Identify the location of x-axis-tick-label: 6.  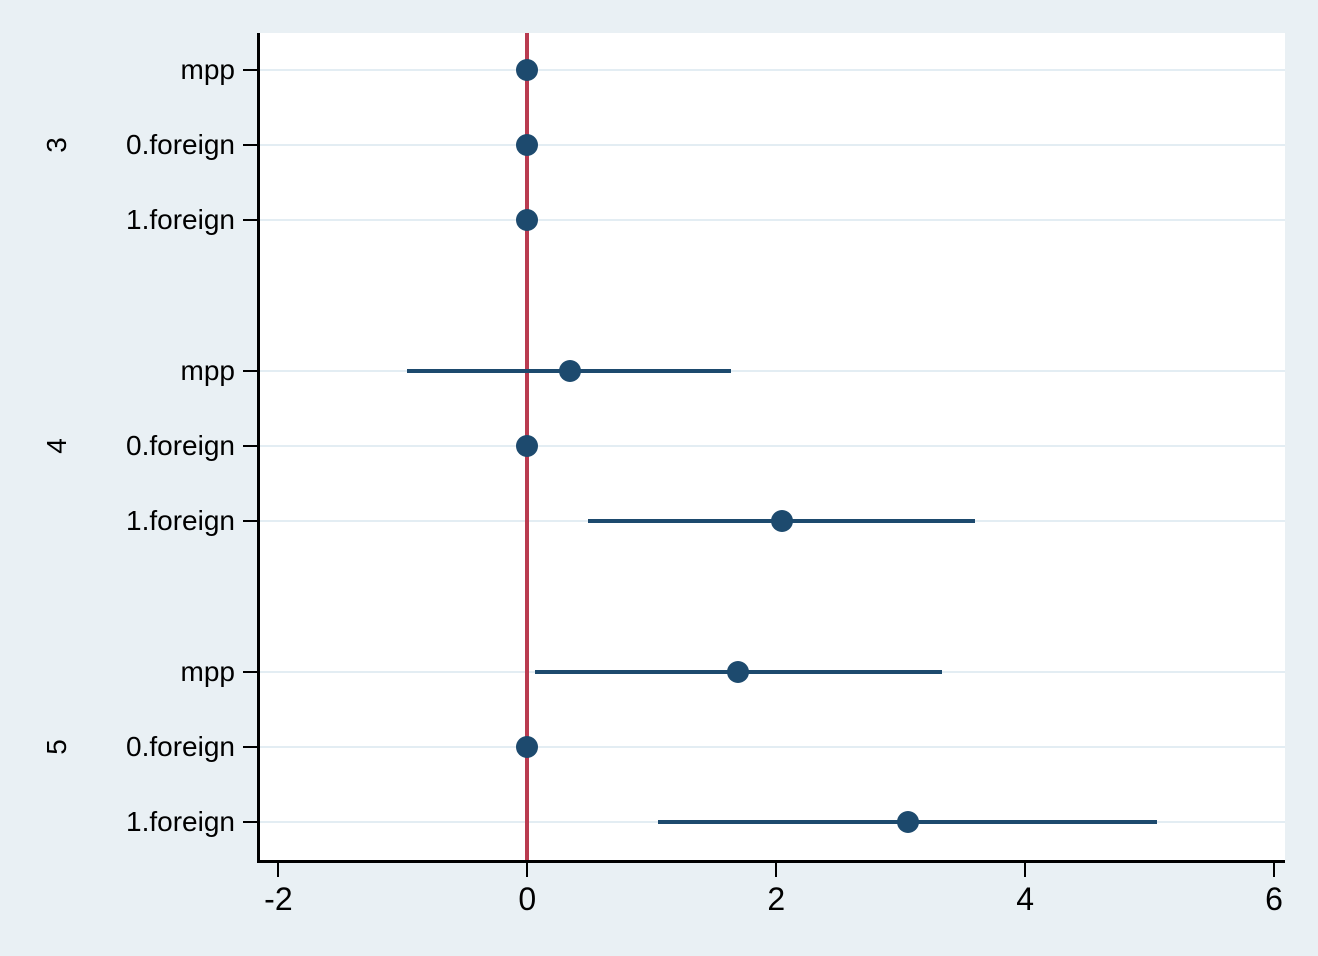
(1274, 899).